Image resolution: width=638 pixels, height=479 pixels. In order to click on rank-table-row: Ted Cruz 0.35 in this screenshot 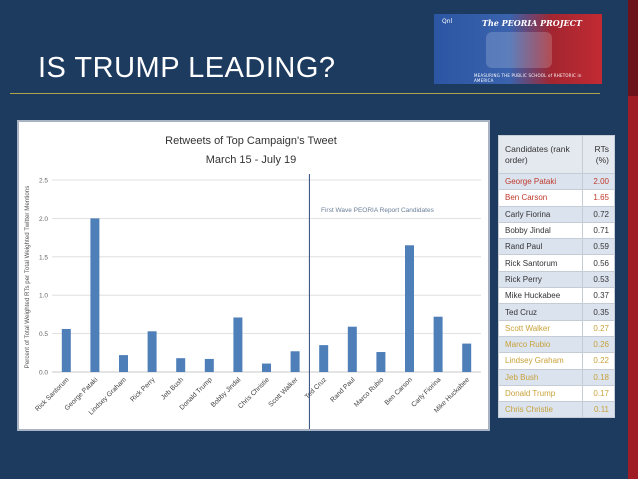, I will do `click(557, 312)`.